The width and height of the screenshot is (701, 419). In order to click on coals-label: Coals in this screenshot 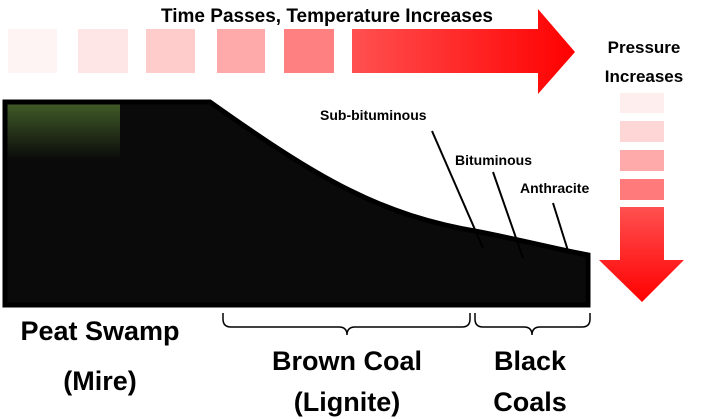, I will do `click(530, 402)`.